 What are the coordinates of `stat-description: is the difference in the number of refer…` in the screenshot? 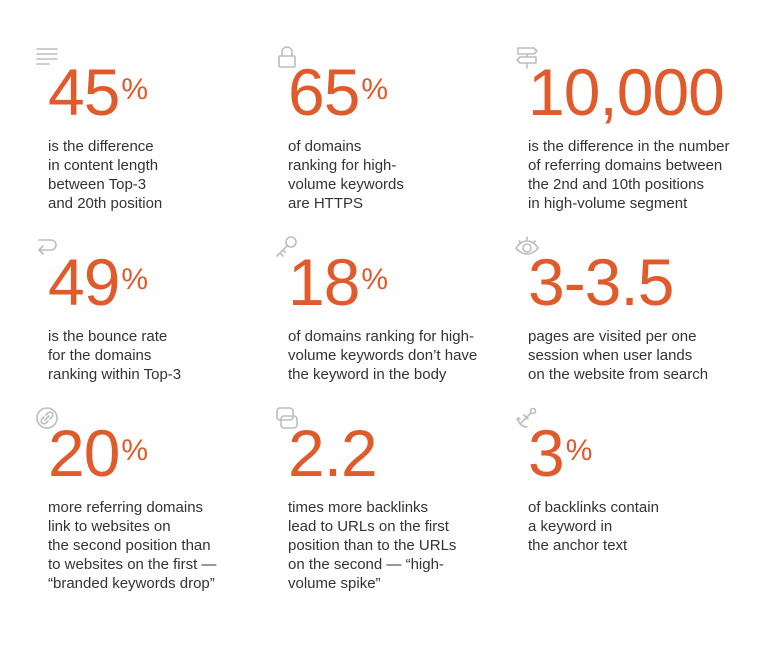 It's located at (629, 175).